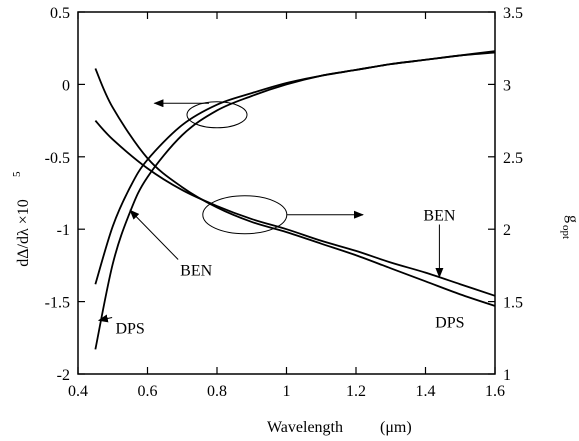 Image resolution: width=579 pixels, height=441 pixels. What do you see at coordinates (23, 233) in the screenshot?
I see `y-left-axis-title: dΔ/dλ ×10` at bounding box center [23, 233].